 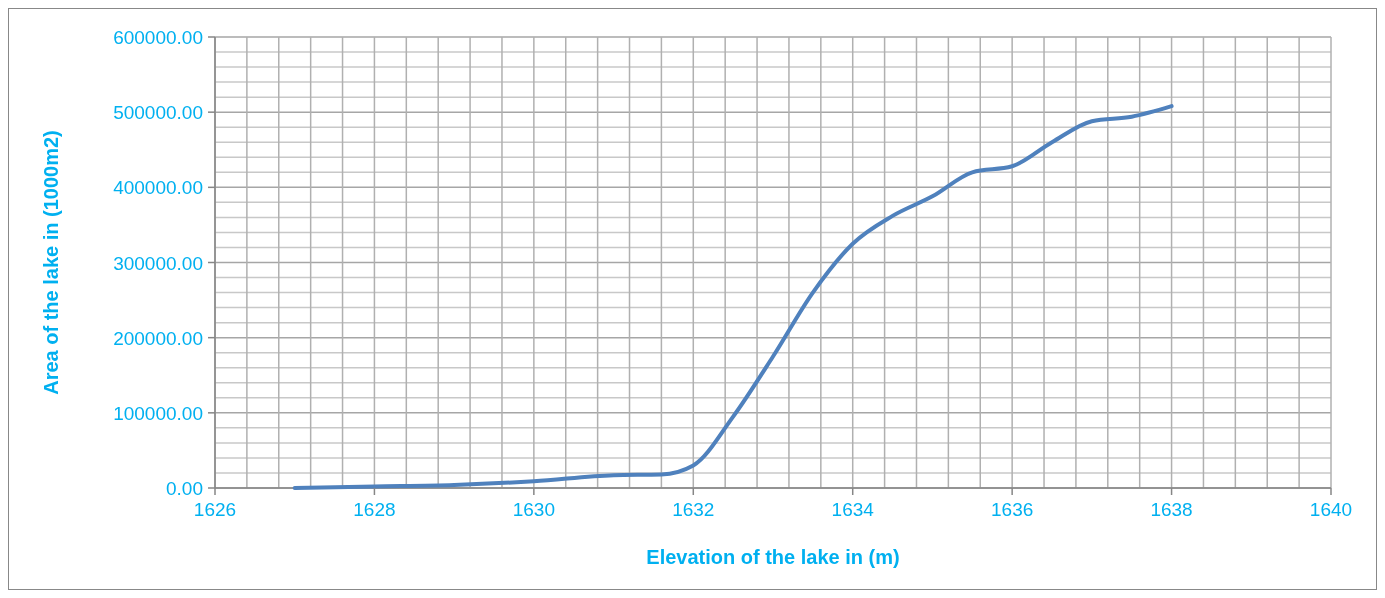 What do you see at coordinates (374, 509) in the screenshot?
I see `x-tick-label: 1628` at bounding box center [374, 509].